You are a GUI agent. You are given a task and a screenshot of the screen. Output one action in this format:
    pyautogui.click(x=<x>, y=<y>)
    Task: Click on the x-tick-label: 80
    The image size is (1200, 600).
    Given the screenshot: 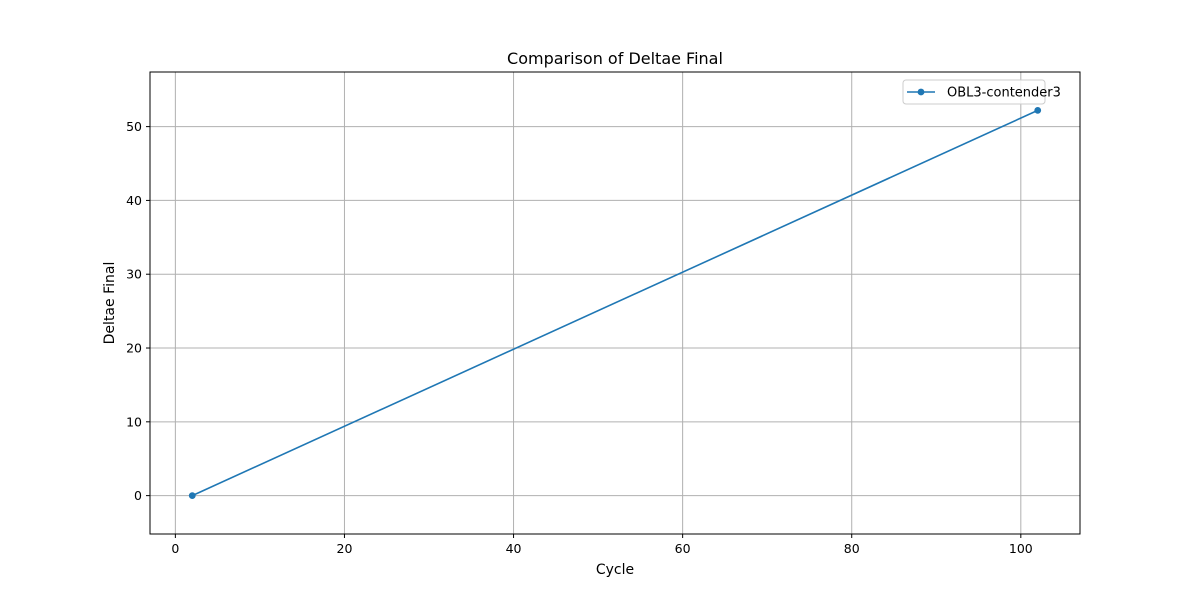 What is the action you would take?
    pyautogui.click(x=852, y=548)
    